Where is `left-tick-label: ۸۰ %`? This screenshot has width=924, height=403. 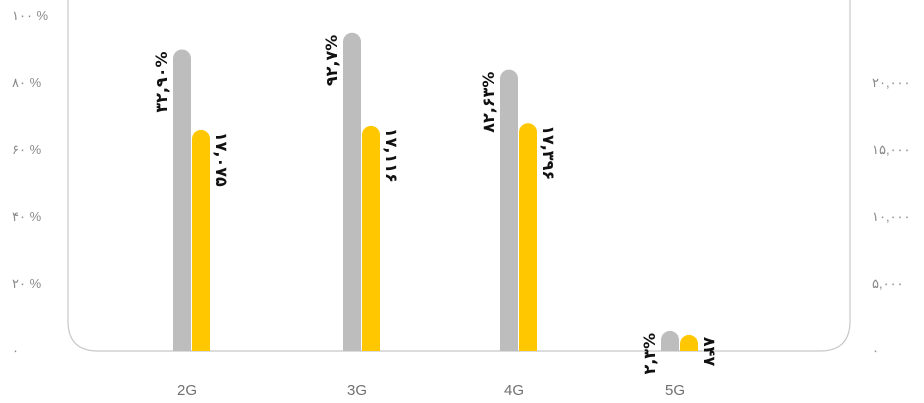 left-tick-label: ۸۰ % is located at coordinates (27, 82).